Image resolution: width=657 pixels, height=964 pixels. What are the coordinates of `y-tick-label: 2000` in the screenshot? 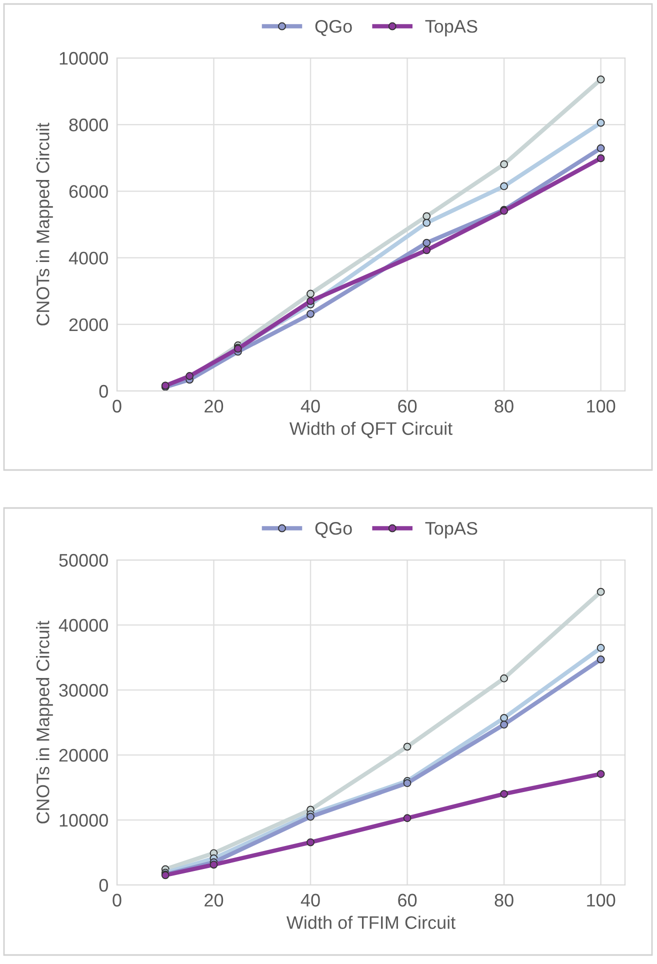 It's located at (88, 325).